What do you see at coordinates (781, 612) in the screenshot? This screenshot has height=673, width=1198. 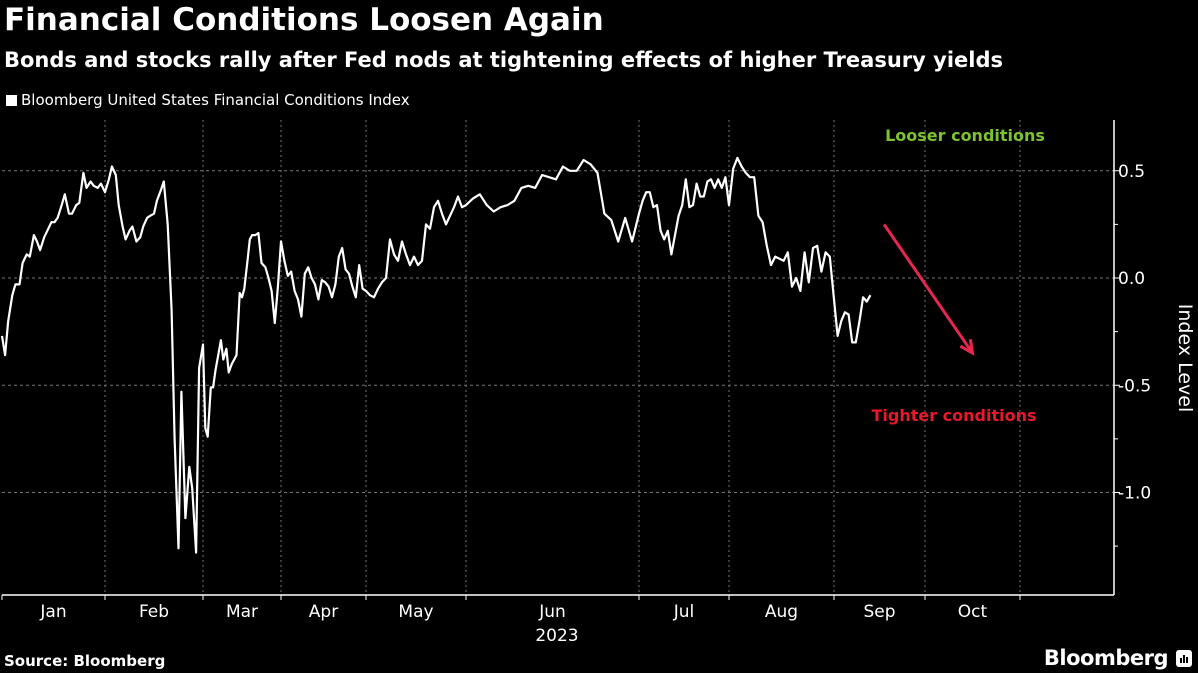 I see `x-tick-label: Aug` at bounding box center [781, 612].